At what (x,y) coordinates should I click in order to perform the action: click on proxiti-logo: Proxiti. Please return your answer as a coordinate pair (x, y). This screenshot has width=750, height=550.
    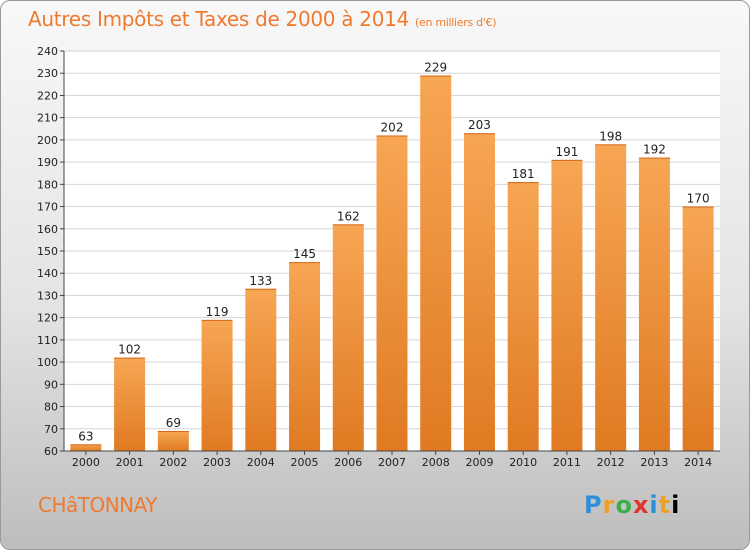
    Looking at the image, I should click on (632, 505).